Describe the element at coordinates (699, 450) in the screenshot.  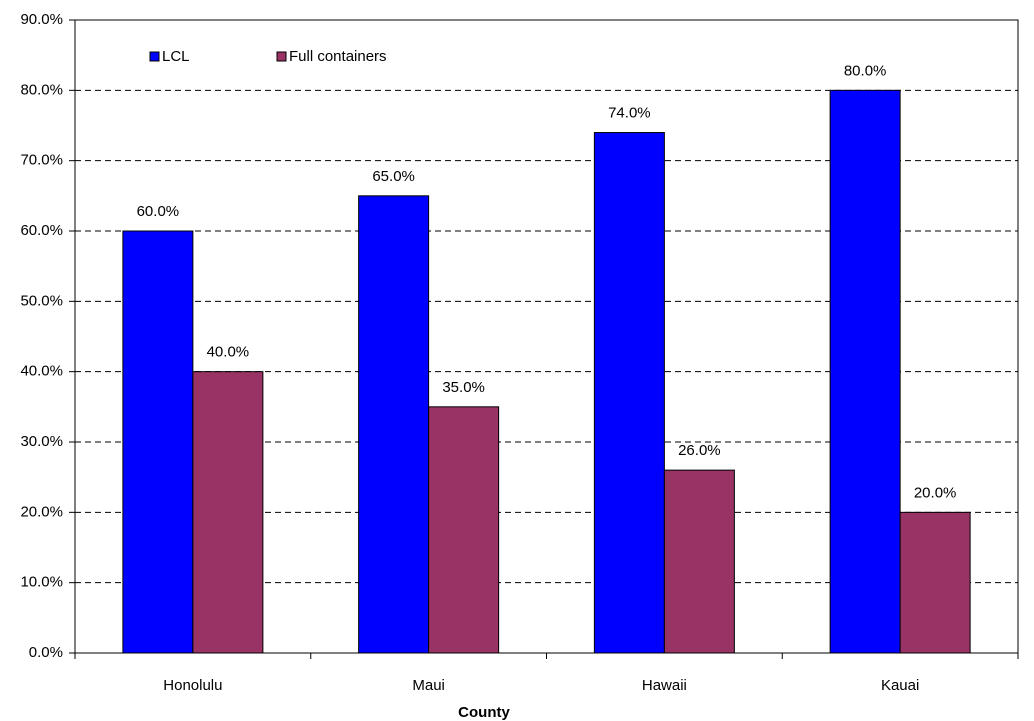
I see `value-label: 26.0%` at that location.